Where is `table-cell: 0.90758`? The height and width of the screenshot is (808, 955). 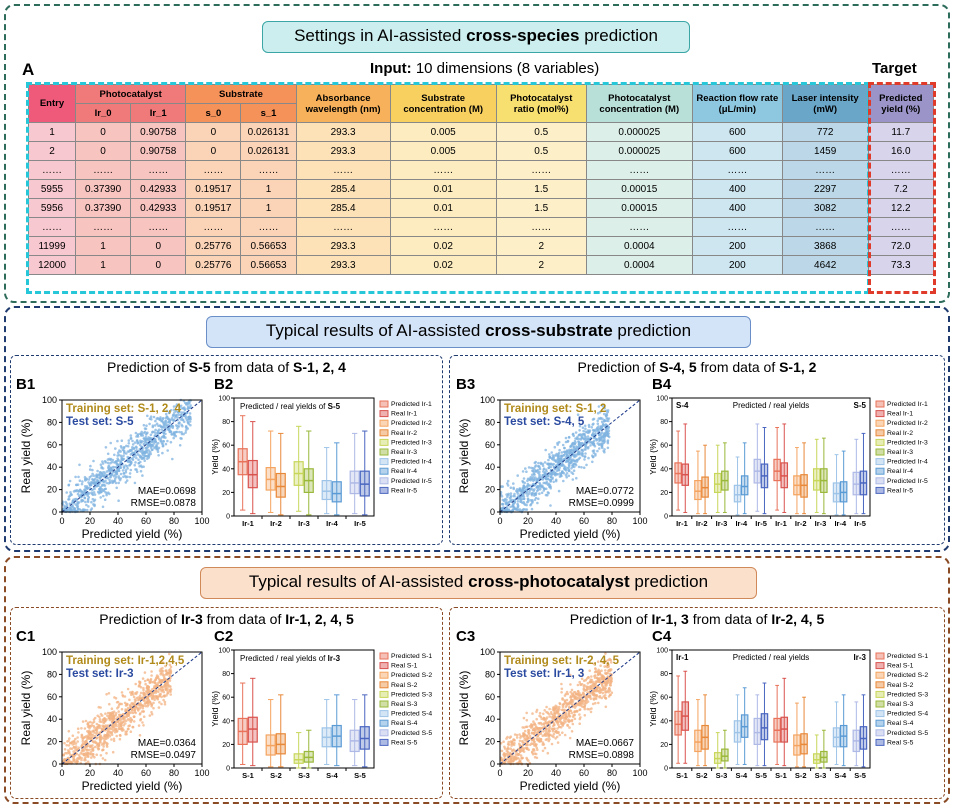 table-cell: 0.90758 is located at coordinates (158, 151).